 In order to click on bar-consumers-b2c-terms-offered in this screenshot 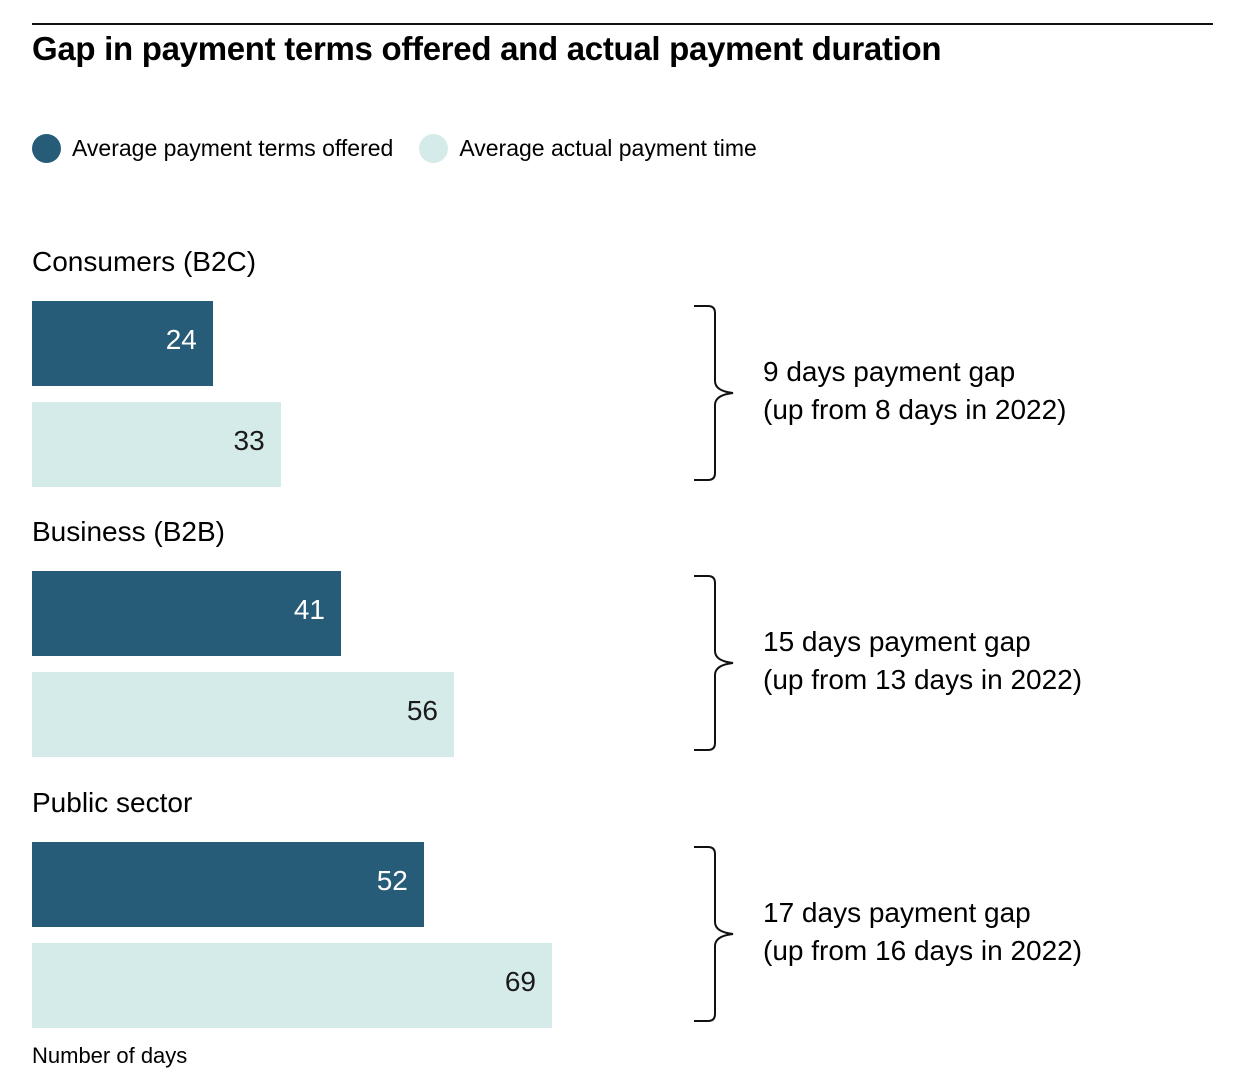, I will do `click(122, 343)`.